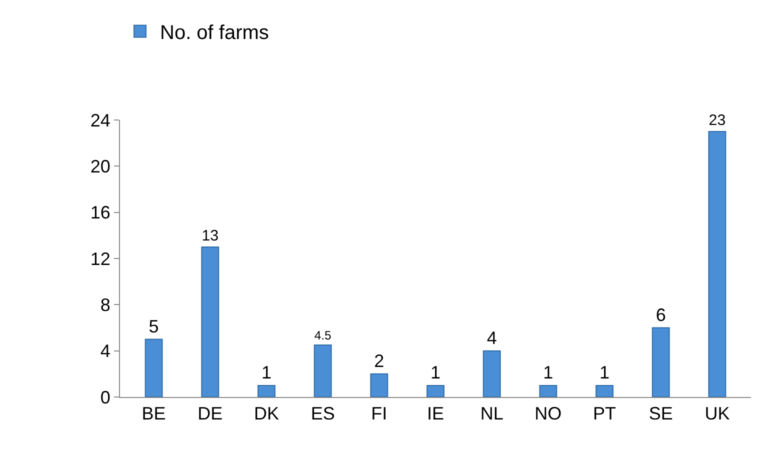  What do you see at coordinates (379, 360) in the screenshot?
I see `data-label: 2` at bounding box center [379, 360].